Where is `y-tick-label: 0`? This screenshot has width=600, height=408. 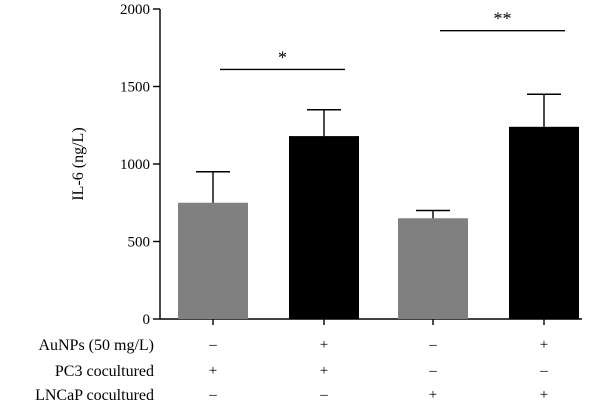
y-tick-label: 0 is located at coordinates (147, 320).